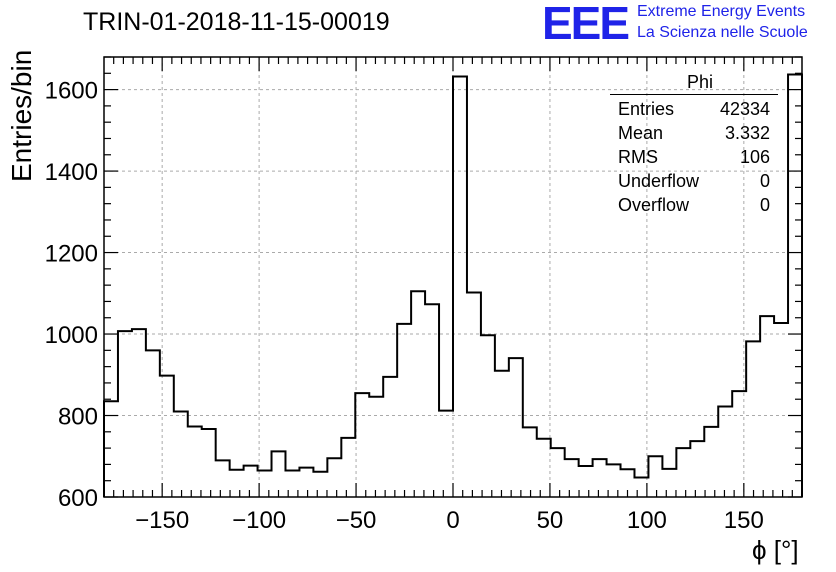 The width and height of the screenshot is (836, 572). Describe the element at coordinates (659, 181) in the screenshot. I see `stats-label: Underflow` at that location.